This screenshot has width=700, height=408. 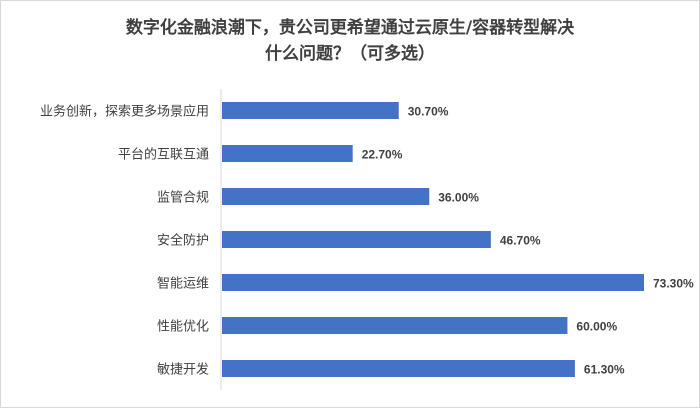 I want to click on chart-title-line-1: 数字化金融浪潮下，贵公司更希望通过云原生/容器转型解决, so click(x=350, y=28).